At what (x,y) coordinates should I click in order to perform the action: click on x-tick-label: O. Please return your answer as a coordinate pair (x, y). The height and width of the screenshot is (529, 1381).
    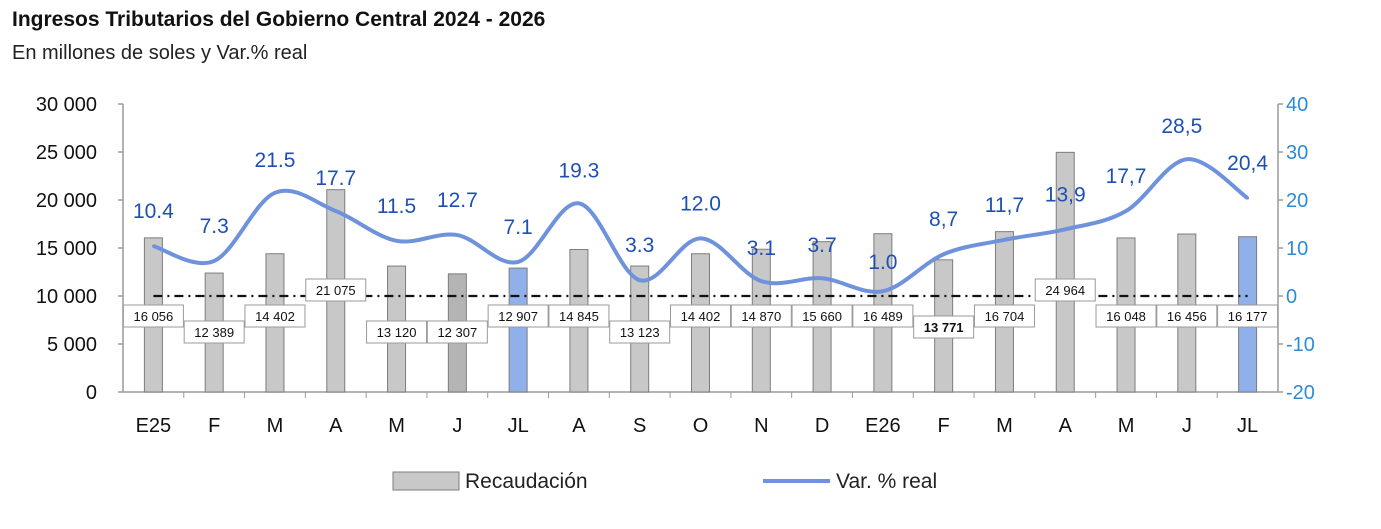
    Looking at the image, I should click on (701, 426).